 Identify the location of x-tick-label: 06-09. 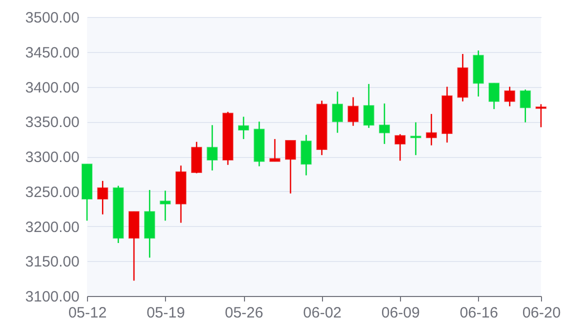
(400, 313).